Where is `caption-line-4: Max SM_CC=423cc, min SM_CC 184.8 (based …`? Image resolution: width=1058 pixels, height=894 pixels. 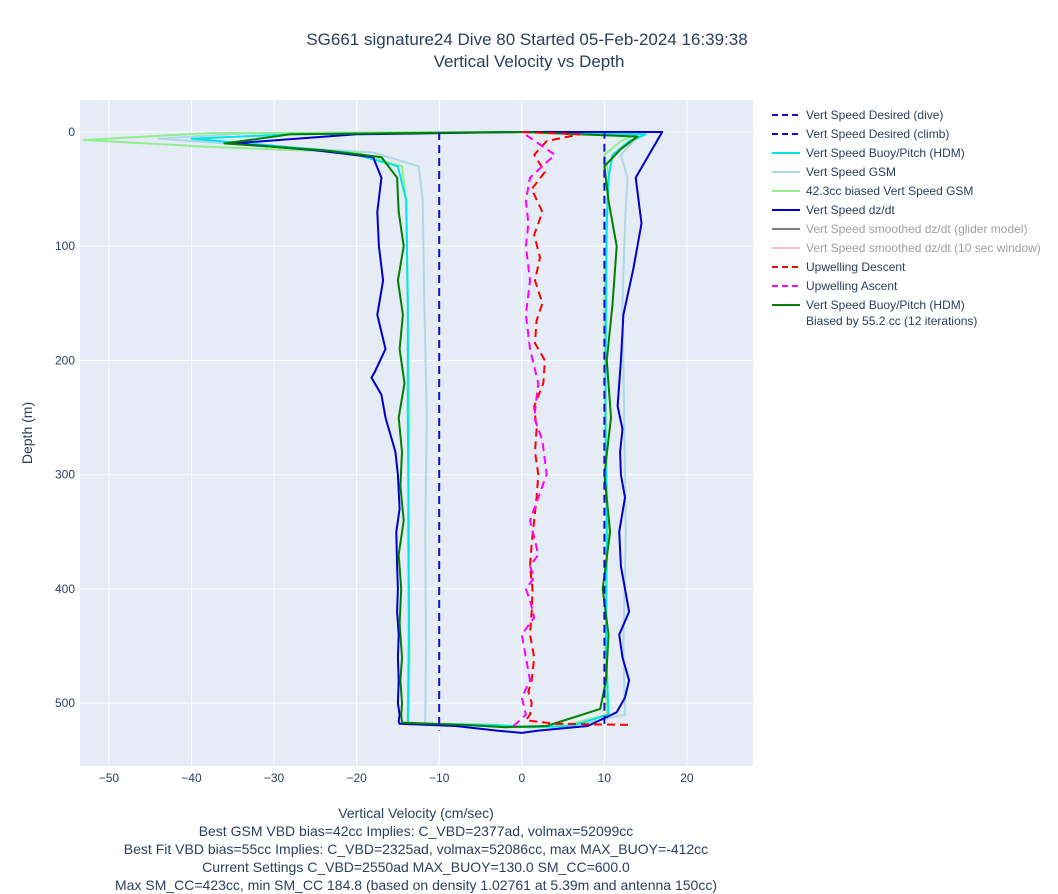 caption-line-4: Max SM_CC=423cc, min SM_CC 184.8 (based … is located at coordinates (416, 885).